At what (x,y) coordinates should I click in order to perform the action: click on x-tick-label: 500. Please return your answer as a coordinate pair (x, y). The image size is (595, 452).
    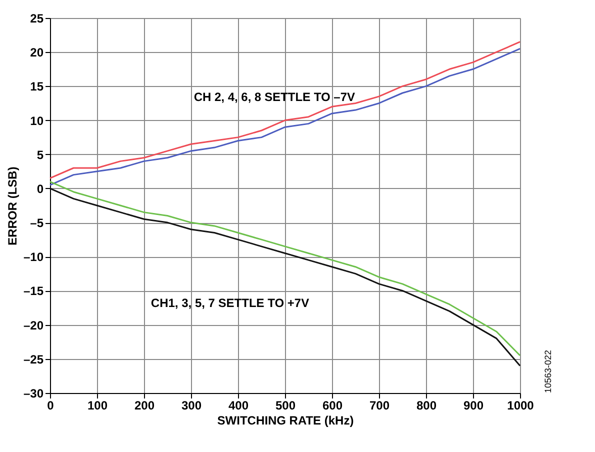
    Looking at the image, I should click on (285, 405).